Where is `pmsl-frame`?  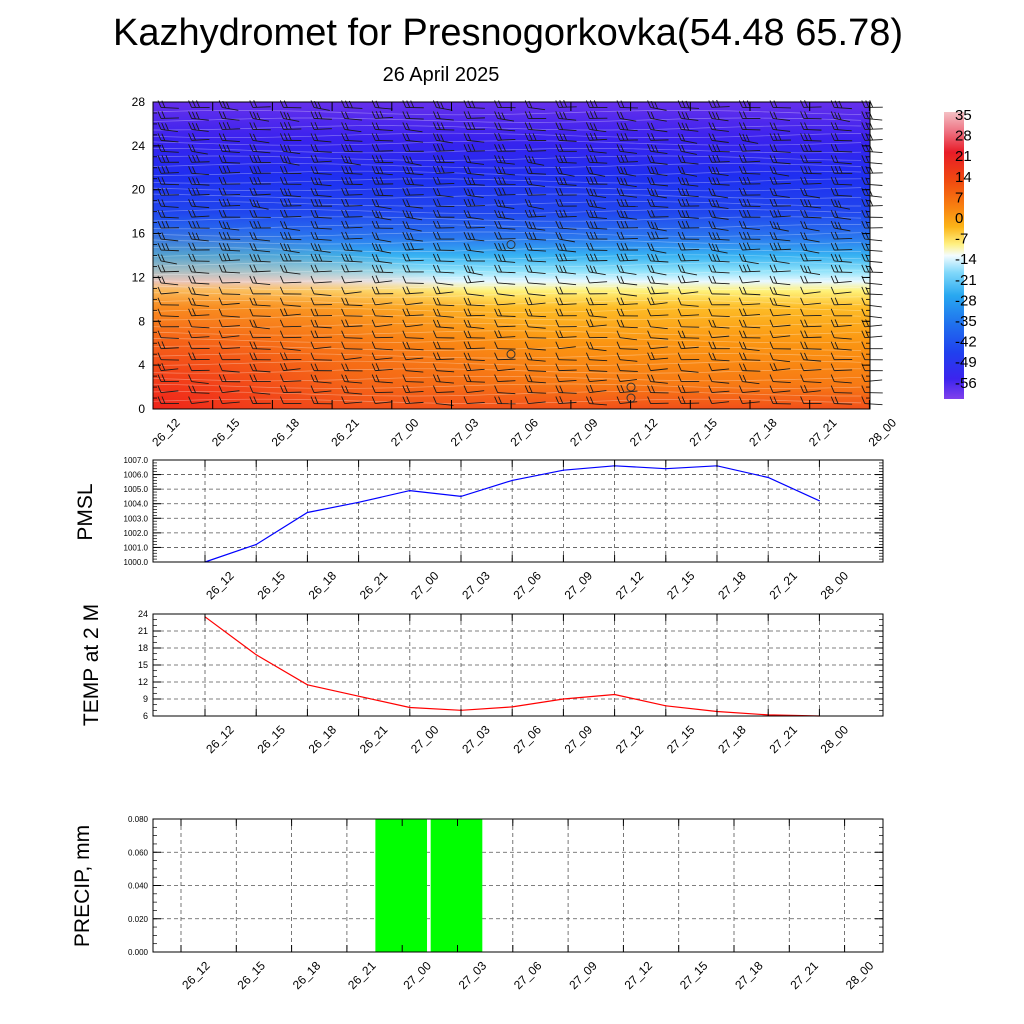
pmsl-frame is located at coordinates (518, 511).